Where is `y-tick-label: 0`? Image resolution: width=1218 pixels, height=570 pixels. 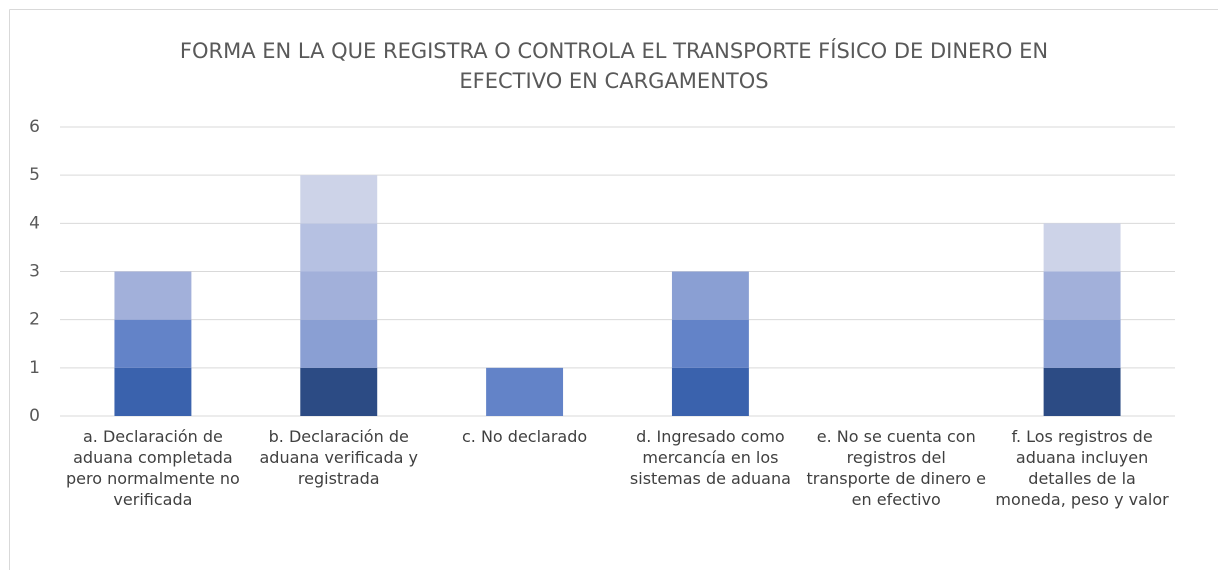
y-tick-label: 0 is located at coordinates (34, 416).